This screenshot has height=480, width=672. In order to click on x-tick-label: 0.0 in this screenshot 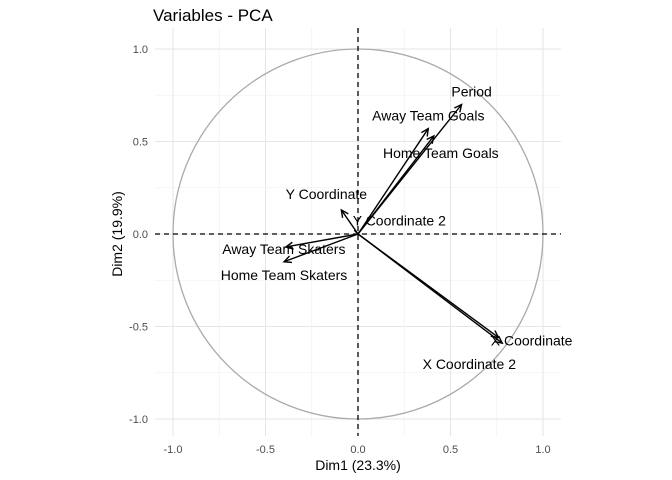, I will do `click(357, 450)`.